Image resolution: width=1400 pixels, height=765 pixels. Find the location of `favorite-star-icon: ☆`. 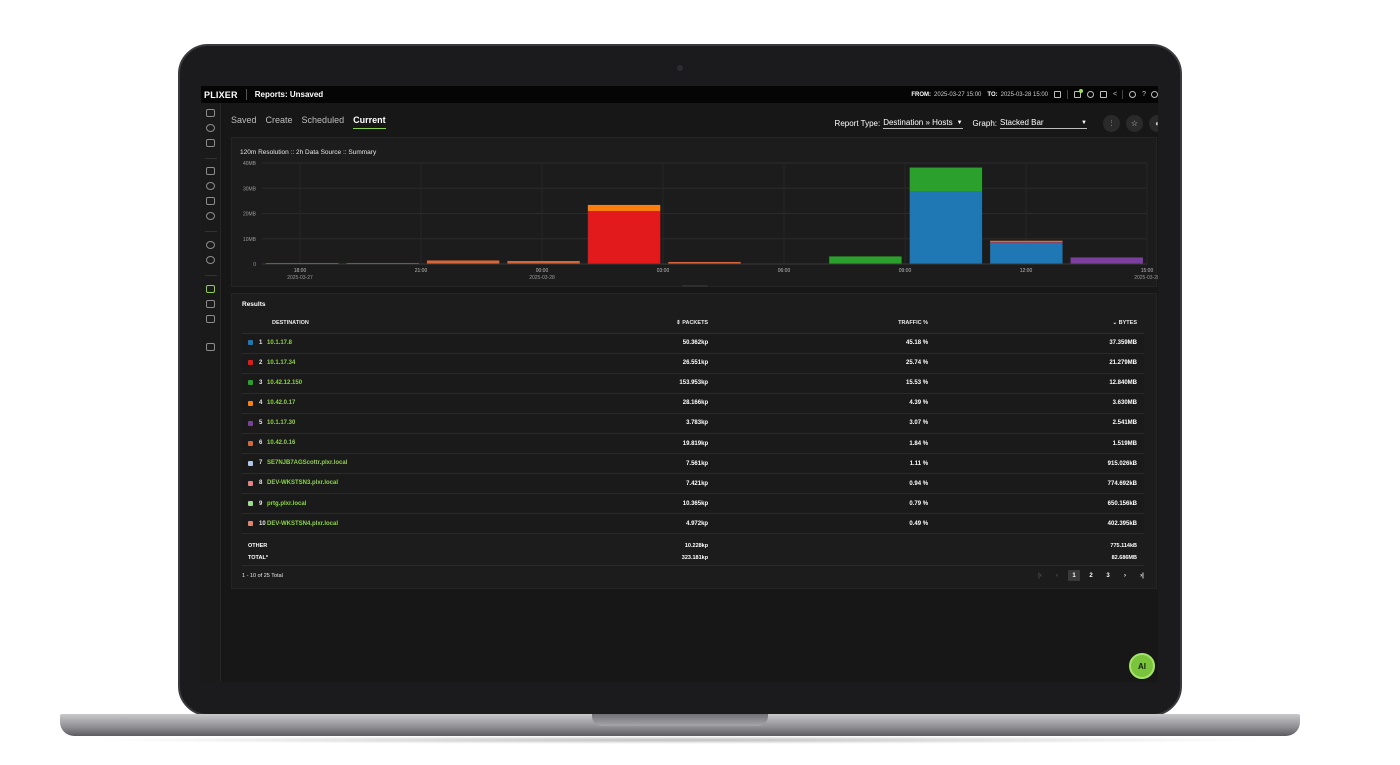

favorite-star-icon: ☆ is located at coordinates (1134, 123).